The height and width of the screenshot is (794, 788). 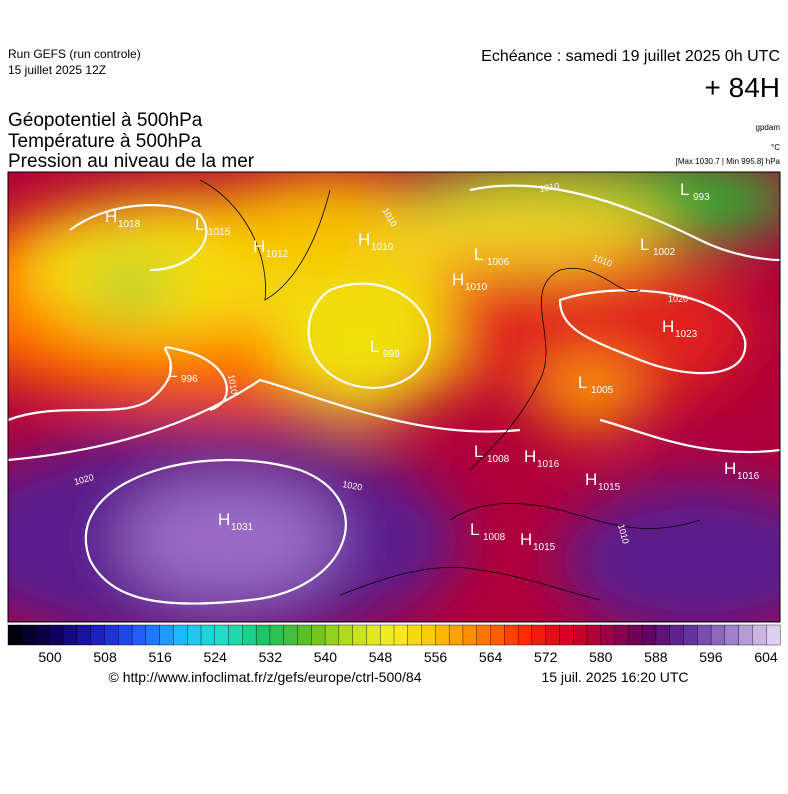 I want to click on colorbar-tick-label: 580, so click(x=601, y=657).